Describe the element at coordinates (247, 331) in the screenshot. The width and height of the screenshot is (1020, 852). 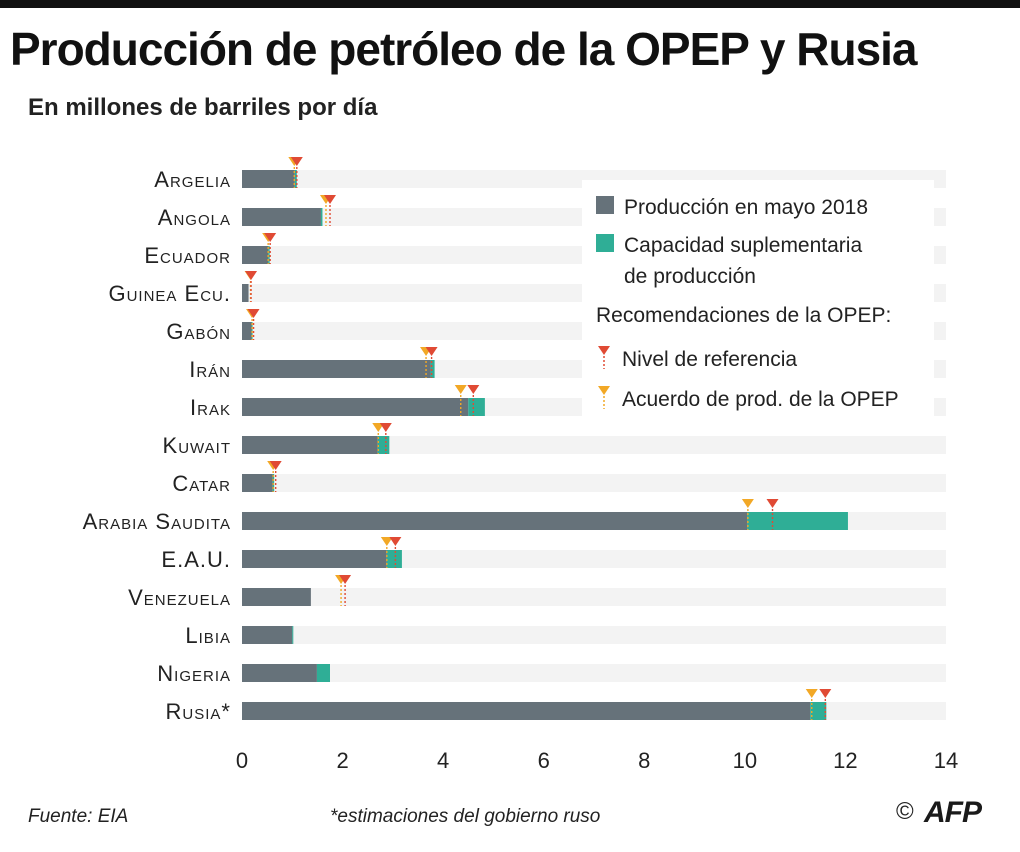
I see `bar-production-gabon` at that location.